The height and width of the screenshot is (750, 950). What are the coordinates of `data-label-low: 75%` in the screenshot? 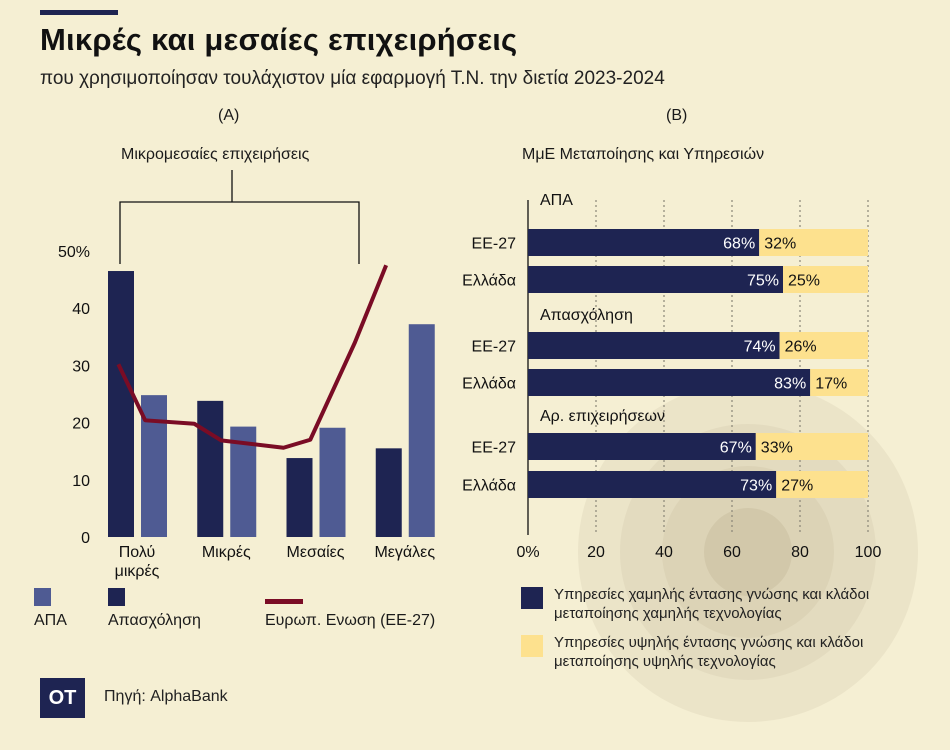 It's located at (763, 281).